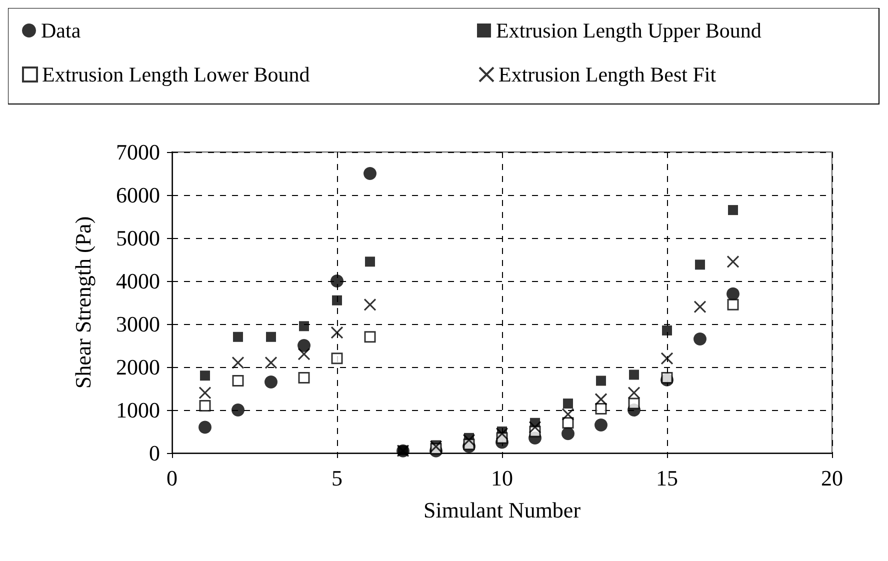  What do you see at coordinates (83, 302) in the screenshot?
I see `y-axis-title: Shear Strength (Pa)` at bounding box center [83, 302].